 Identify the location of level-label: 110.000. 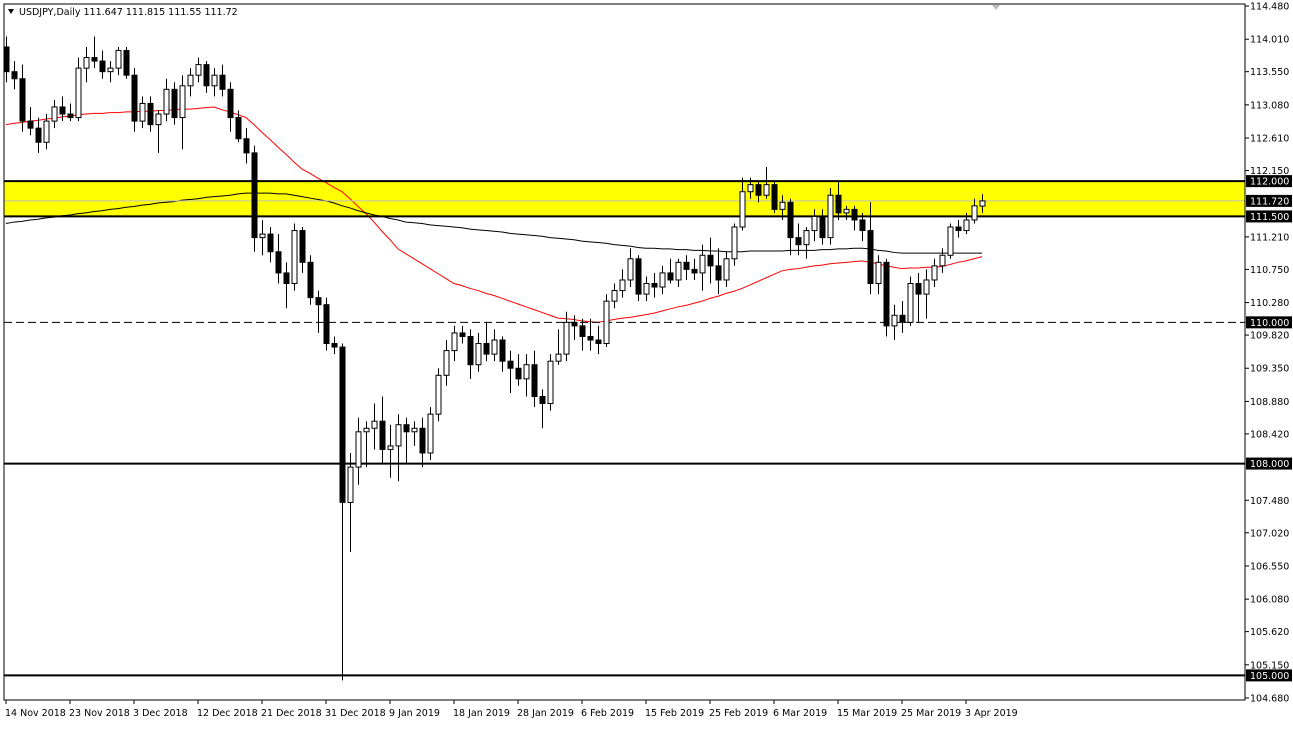
(1269, 323).